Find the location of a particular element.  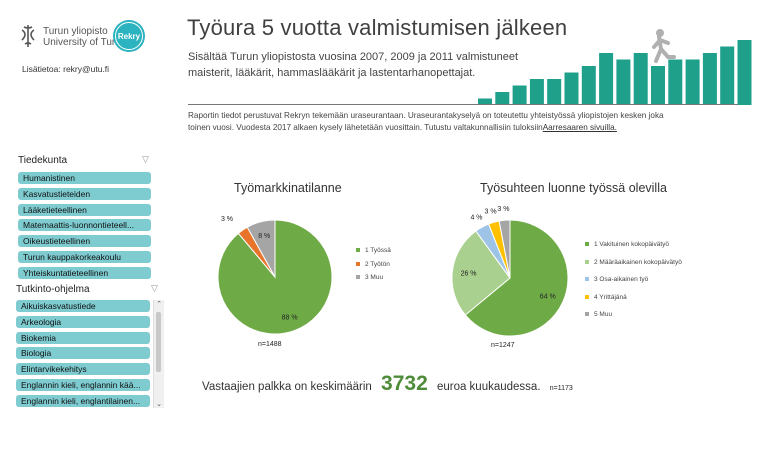

degree-slicer-item: Biokemia is located at coordinates (83, 337).